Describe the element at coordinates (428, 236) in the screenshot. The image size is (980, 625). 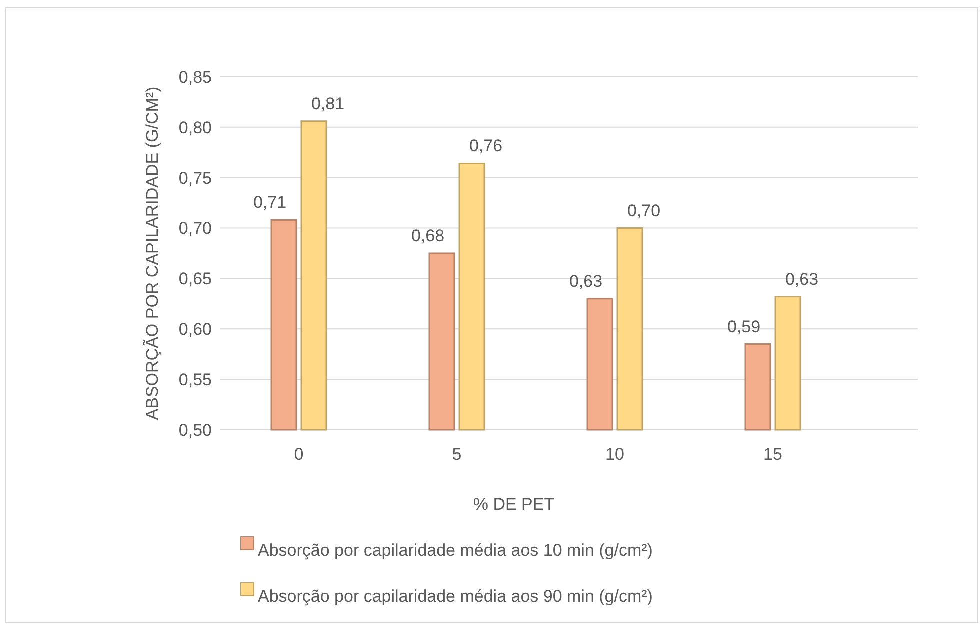
I see `data-label: 0,68` at that location.